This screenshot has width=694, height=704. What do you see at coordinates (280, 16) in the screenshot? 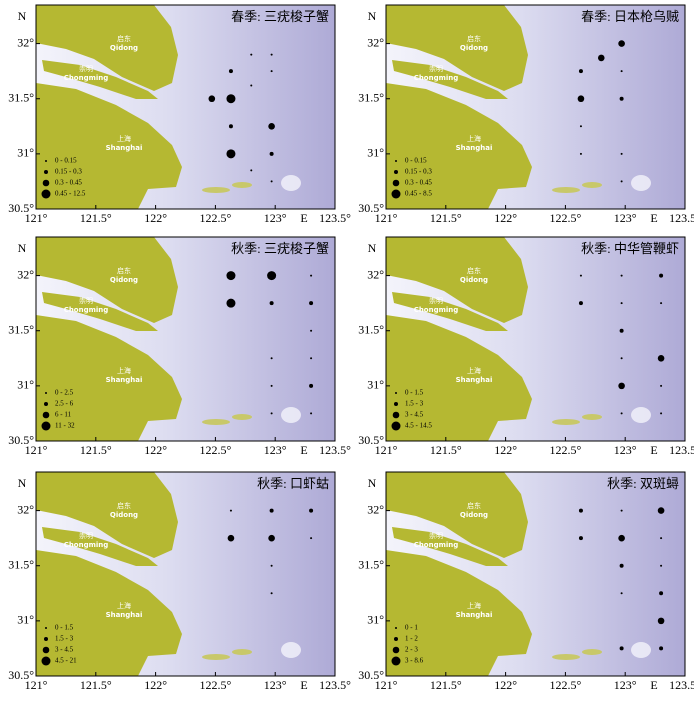
I see `panel-title: 春季: 三疣梭子蟹` at bounding box center [280, 16].